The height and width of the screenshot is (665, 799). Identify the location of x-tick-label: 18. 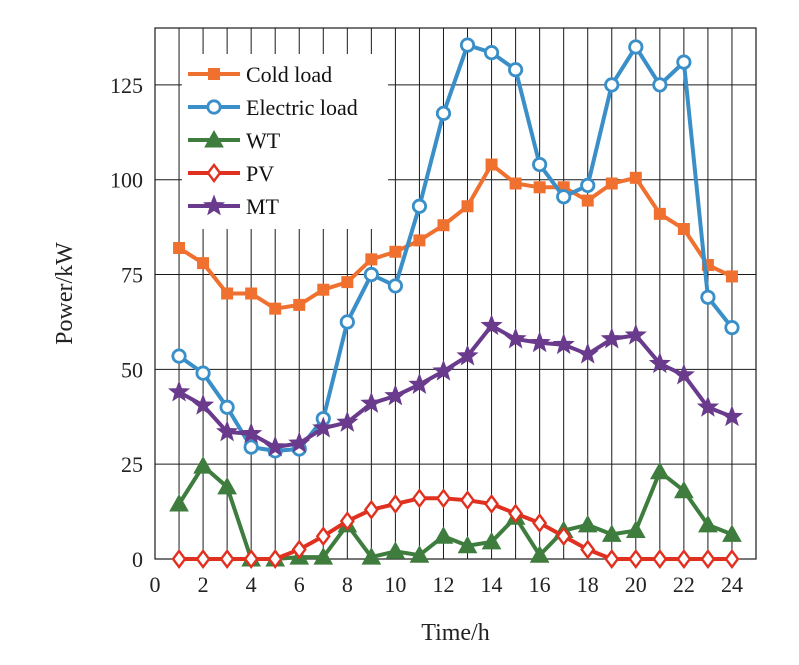
(588, 584).